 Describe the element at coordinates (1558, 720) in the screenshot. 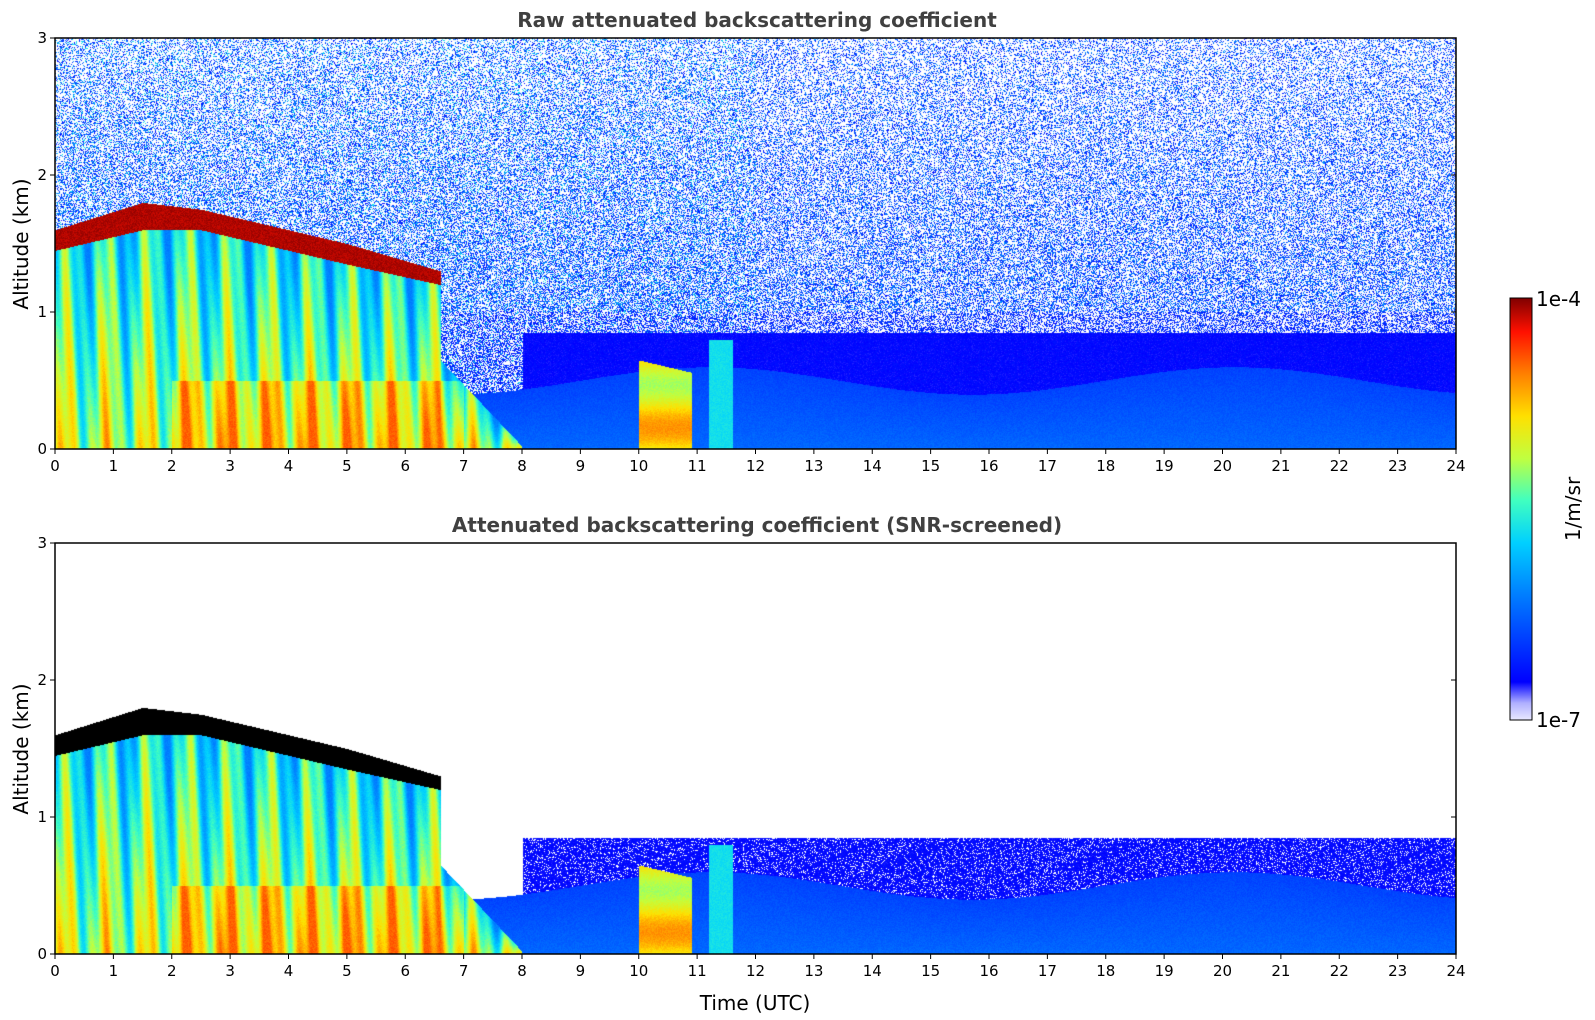

I see `colorbar-min-label: 1e-7` at that location.